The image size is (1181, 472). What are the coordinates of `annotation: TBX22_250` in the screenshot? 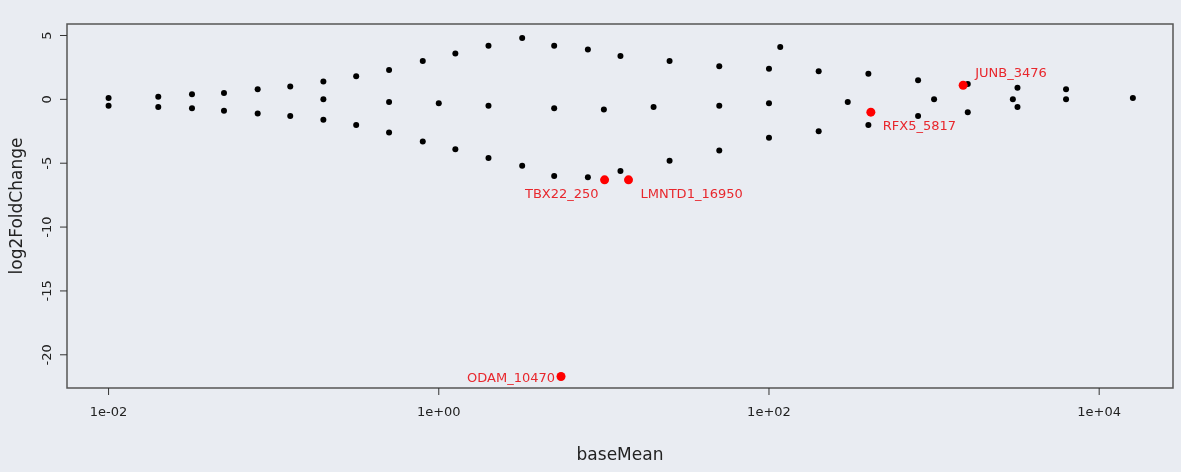 It's located at (561, 193).